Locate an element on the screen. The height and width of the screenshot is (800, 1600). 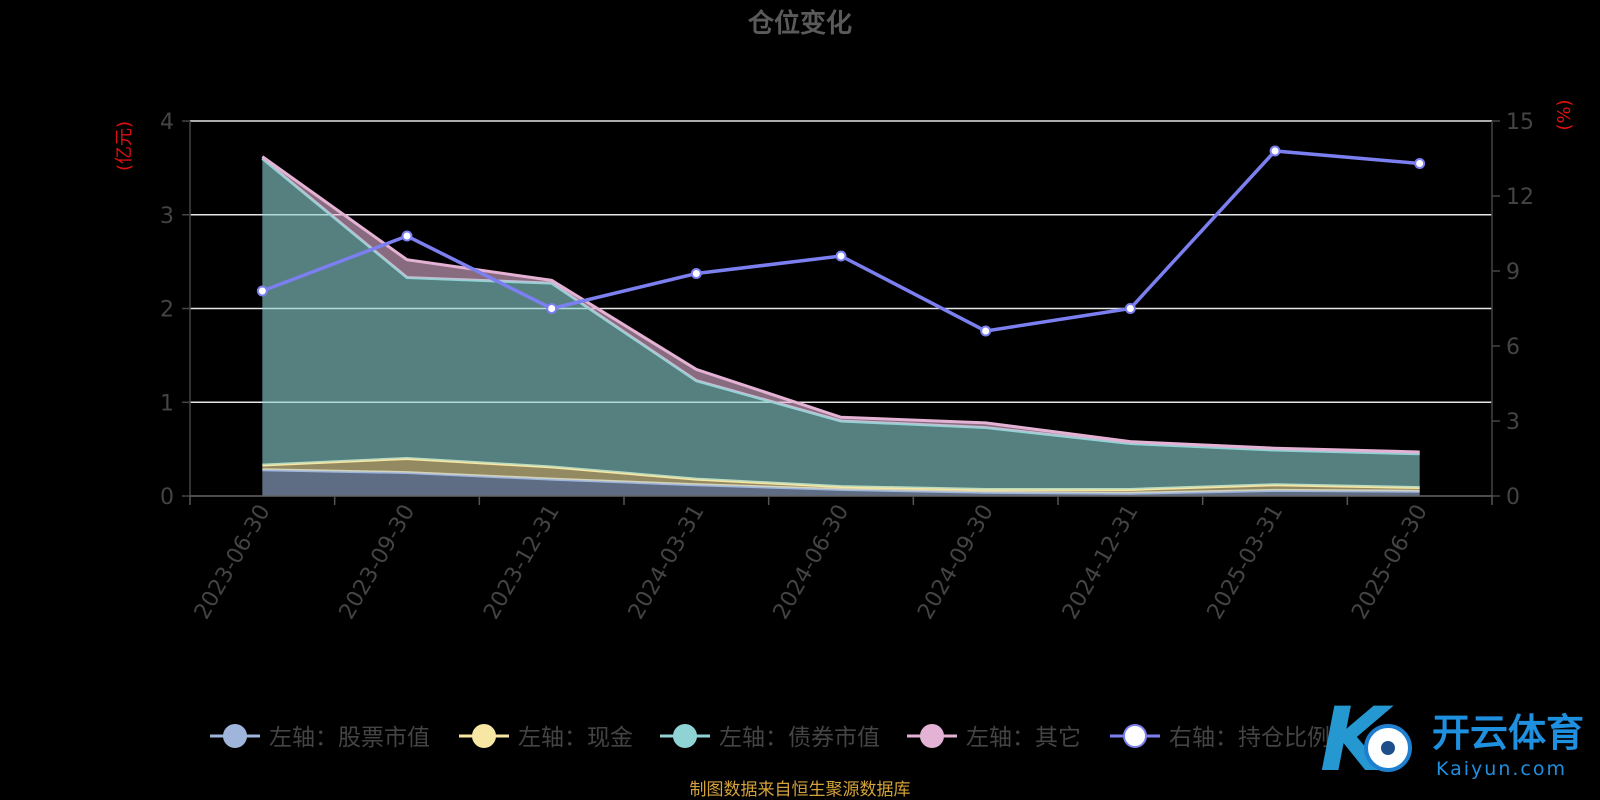
source-note: 制图数据来自恒生聚源数据库 is located at coordinates (800, 790).